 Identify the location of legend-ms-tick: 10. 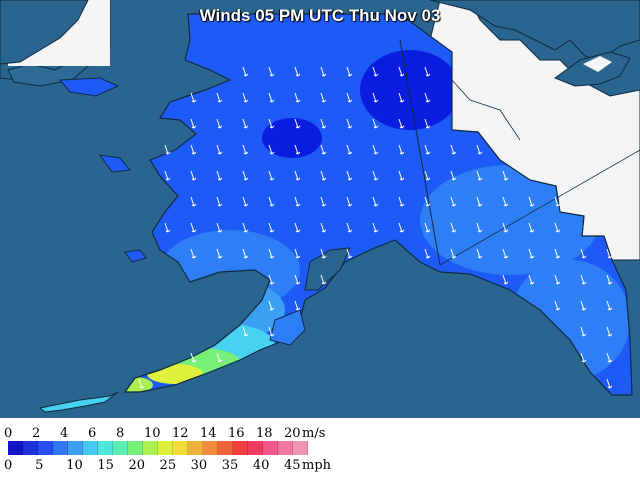
(152, 433).